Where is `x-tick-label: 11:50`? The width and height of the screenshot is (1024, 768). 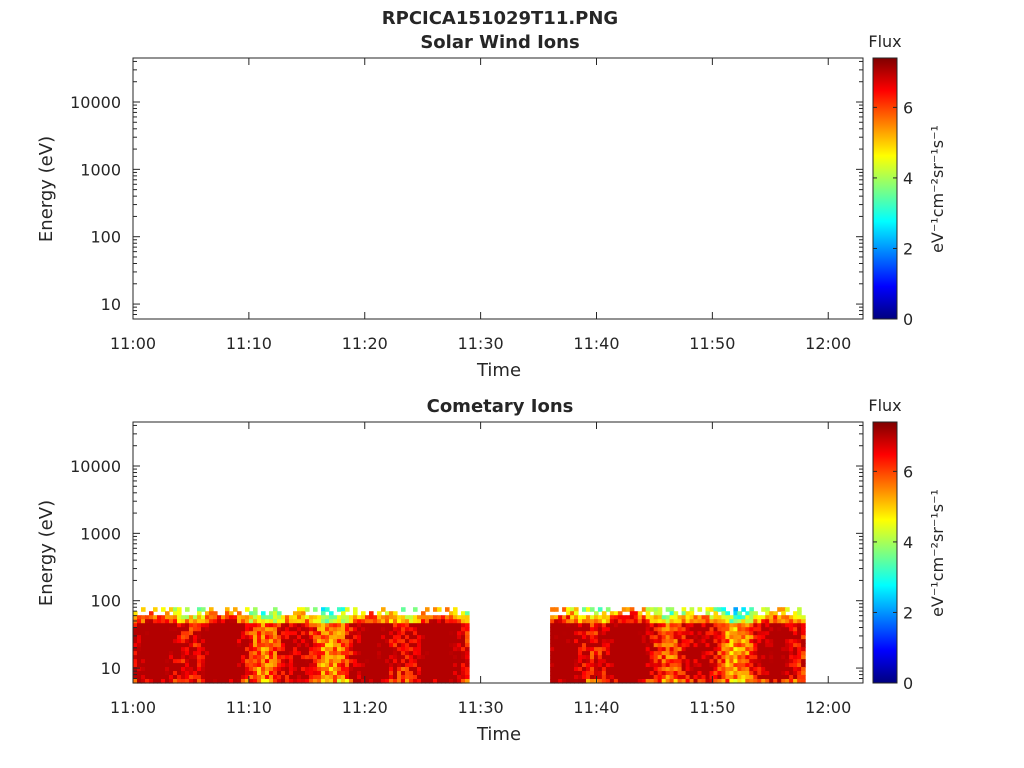
x-tick-label: 11:50 is located at coordinates (712, 707).